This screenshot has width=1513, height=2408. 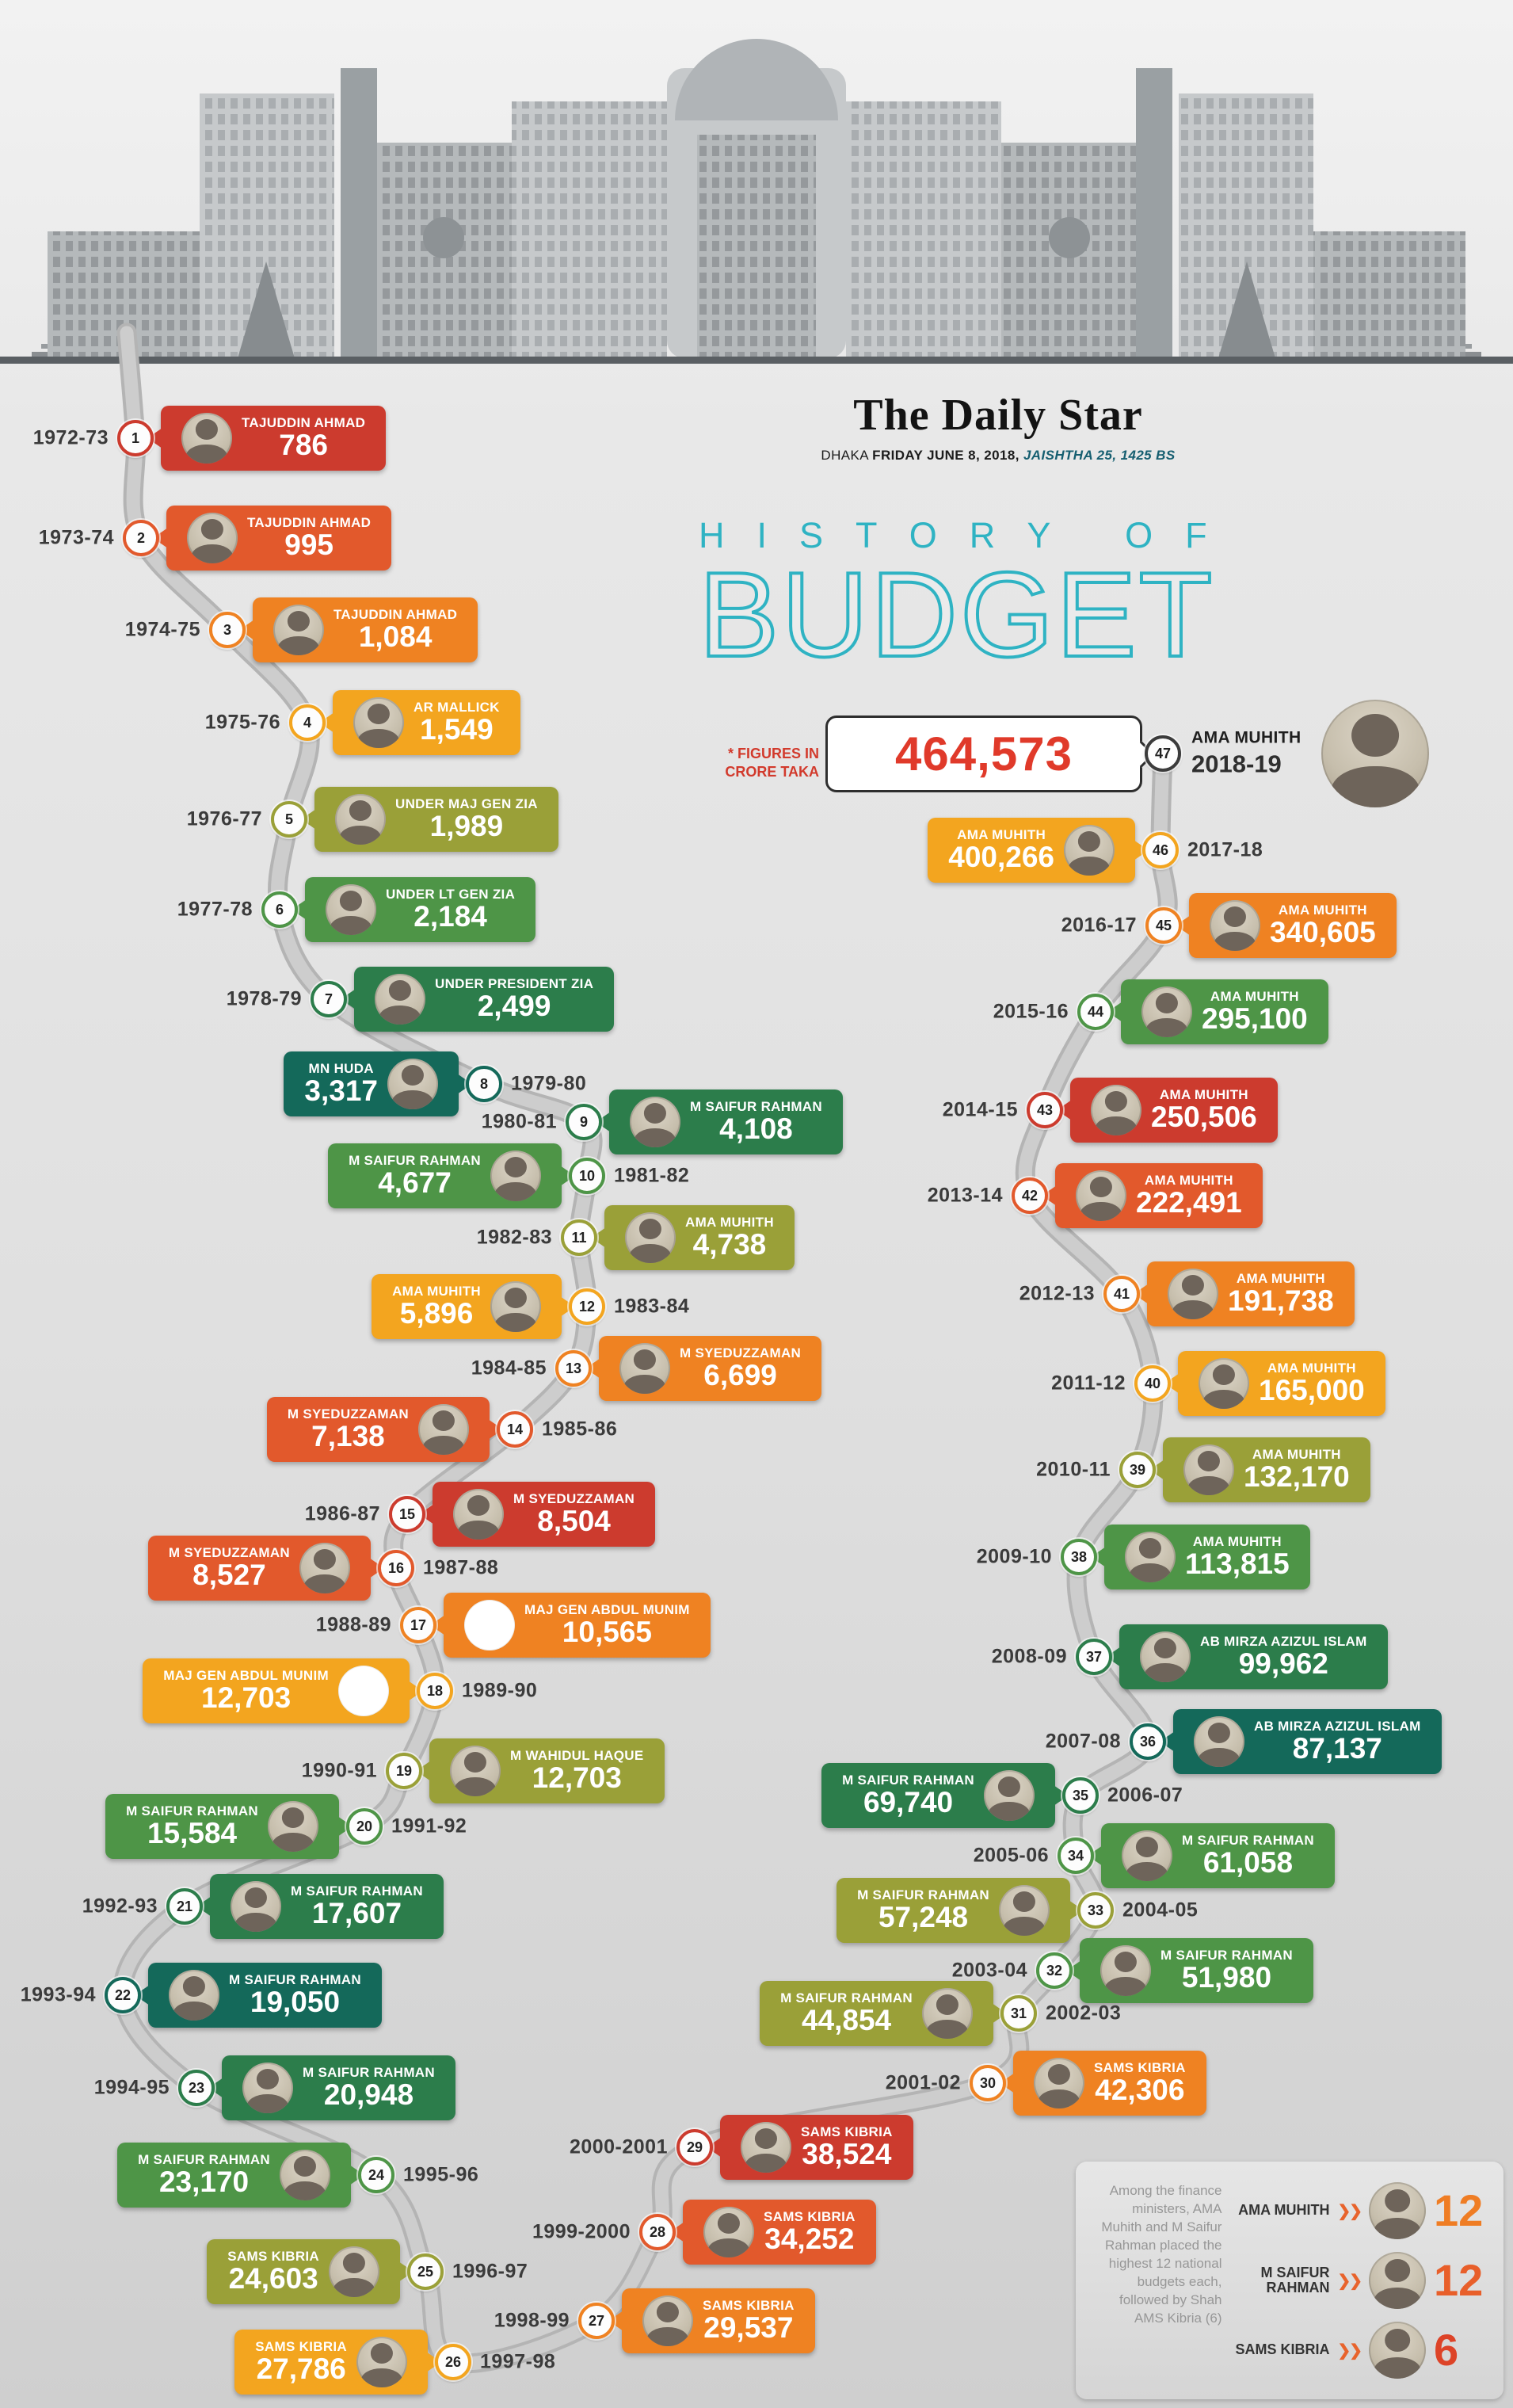 I want to click on timeline-year-label: 1974-75, so click(x=162, y=629).